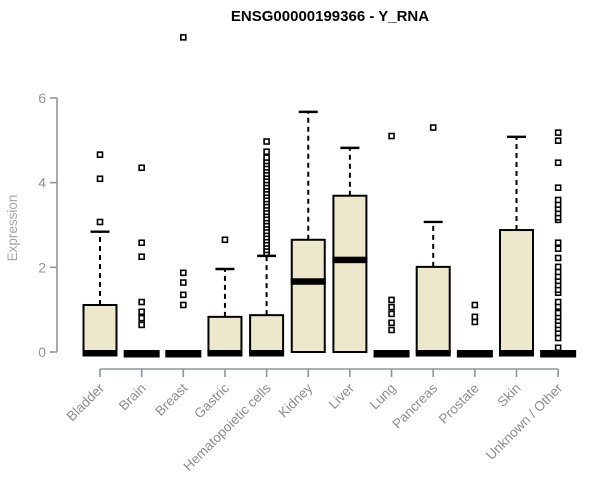 The height and width of the screenshot is (500, 600). I want to click on outlier-gastric, so click(225, 240).